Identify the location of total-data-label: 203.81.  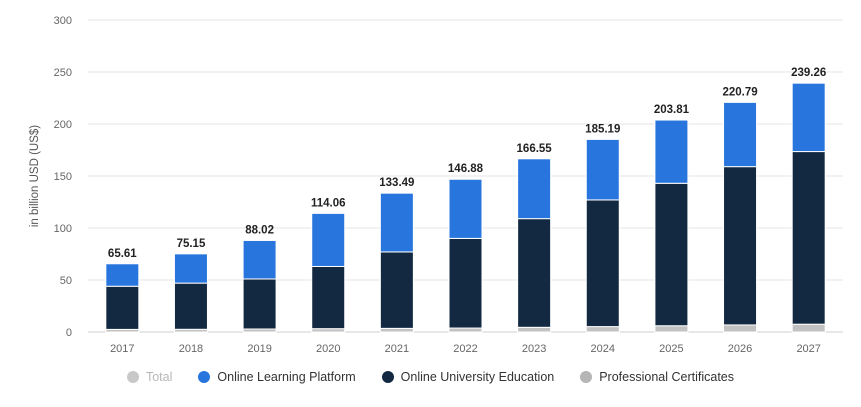
(672, 110).